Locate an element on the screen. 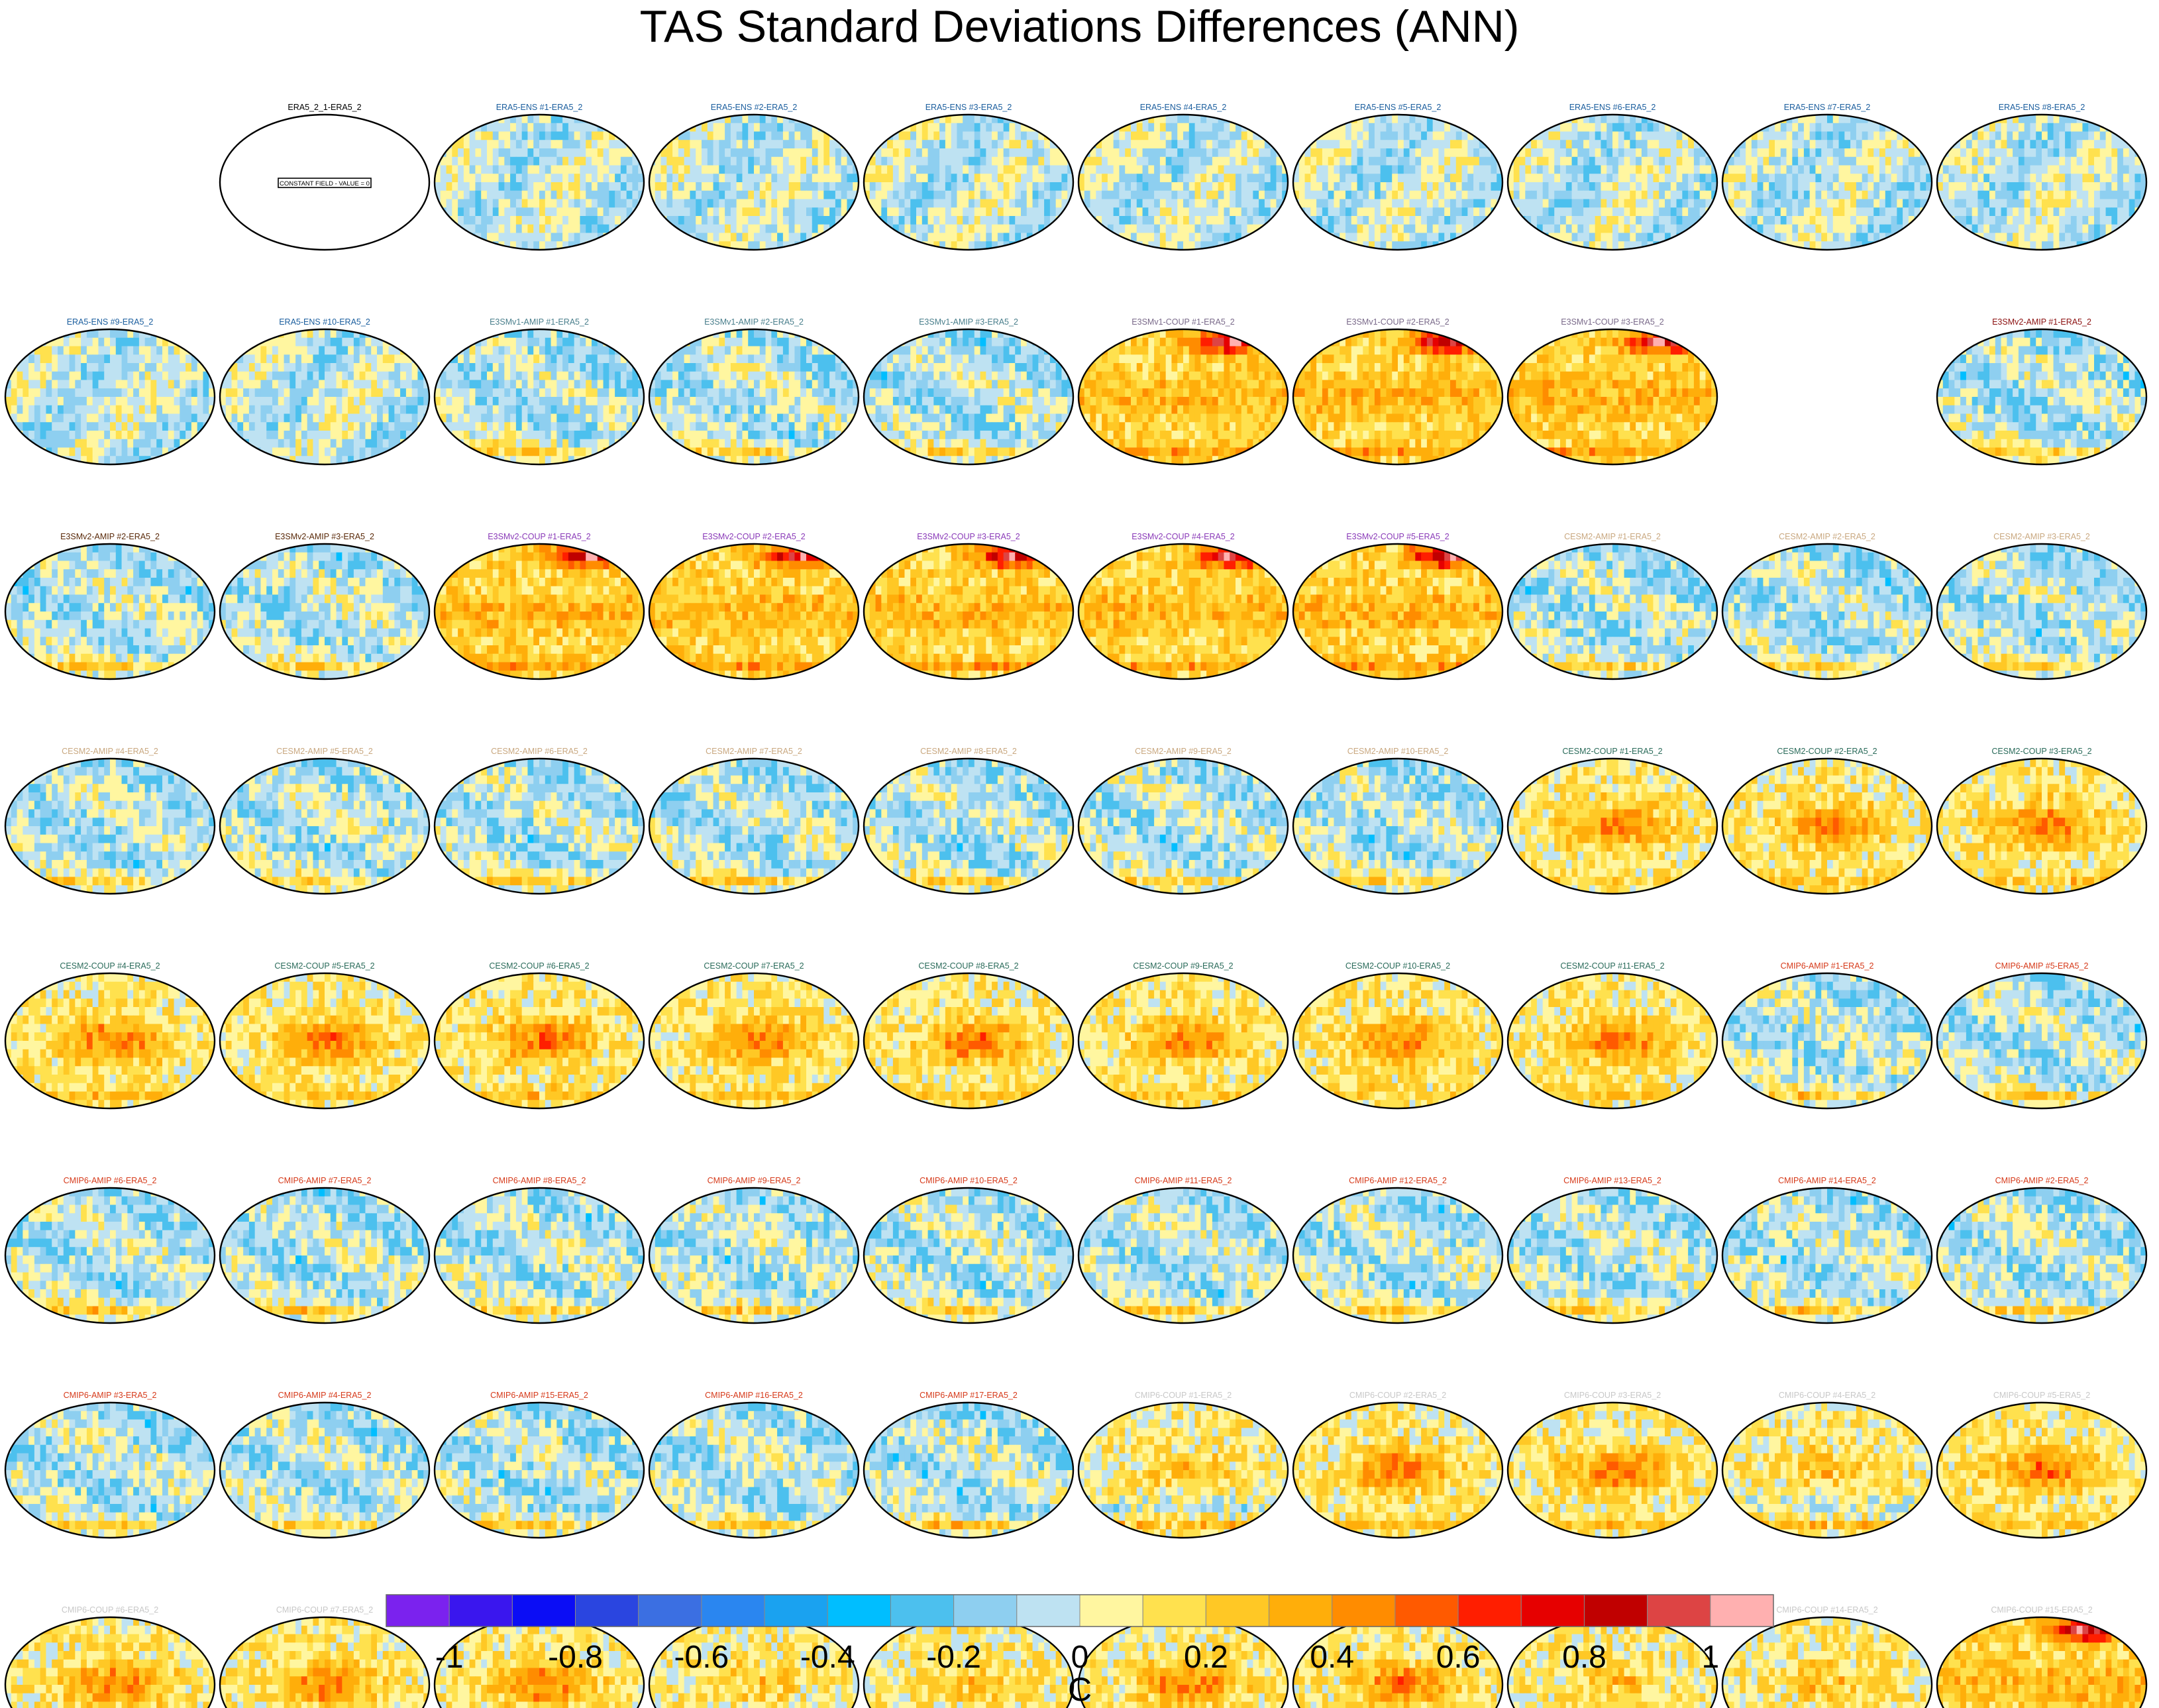 The height and width of the screenshot is (1708, 2159). panel-title: CMIP6-AMIP #17-ERA5_2 is located at coordinates (969, 1396).